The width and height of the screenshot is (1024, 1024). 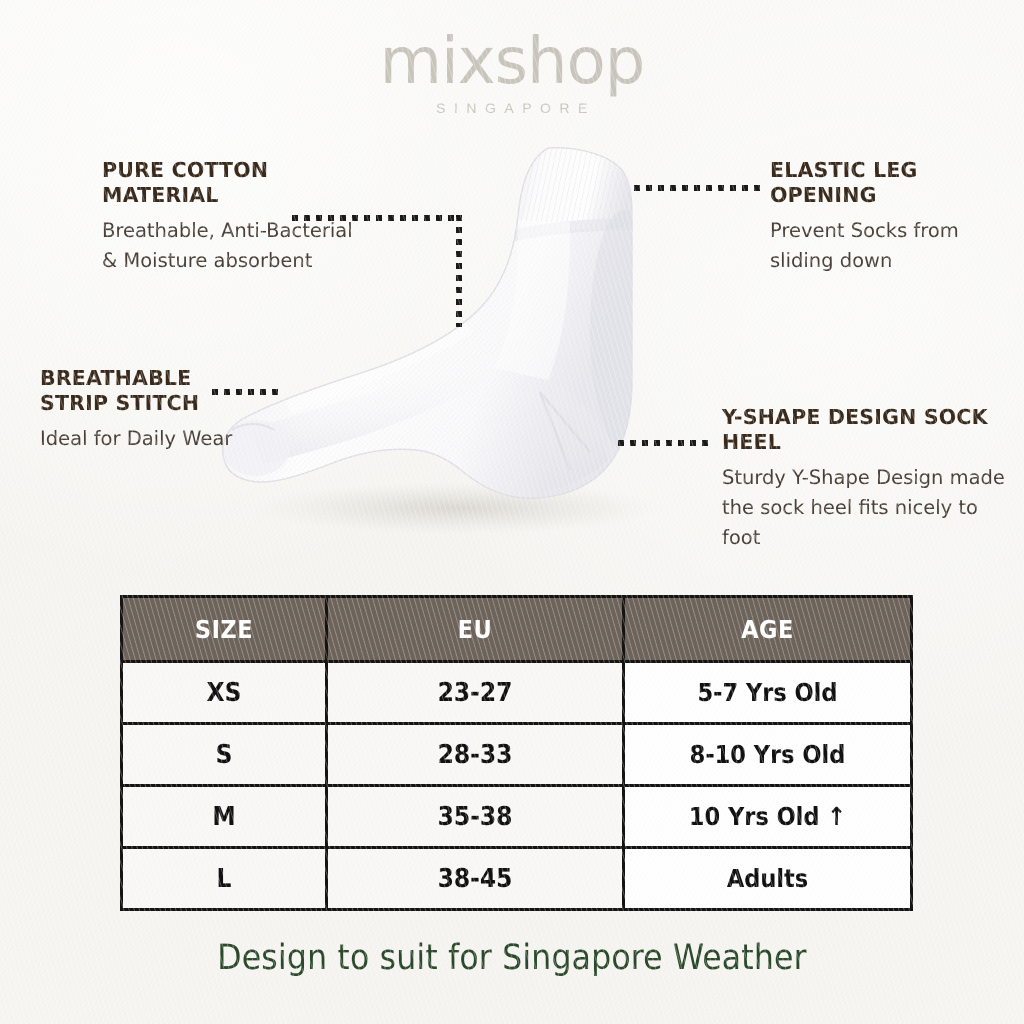 What do you see at coordinates (136, 438) in the screenshot?
I see `callout-body: Ideal for Daily Wear` at bounding box center [136, 438].